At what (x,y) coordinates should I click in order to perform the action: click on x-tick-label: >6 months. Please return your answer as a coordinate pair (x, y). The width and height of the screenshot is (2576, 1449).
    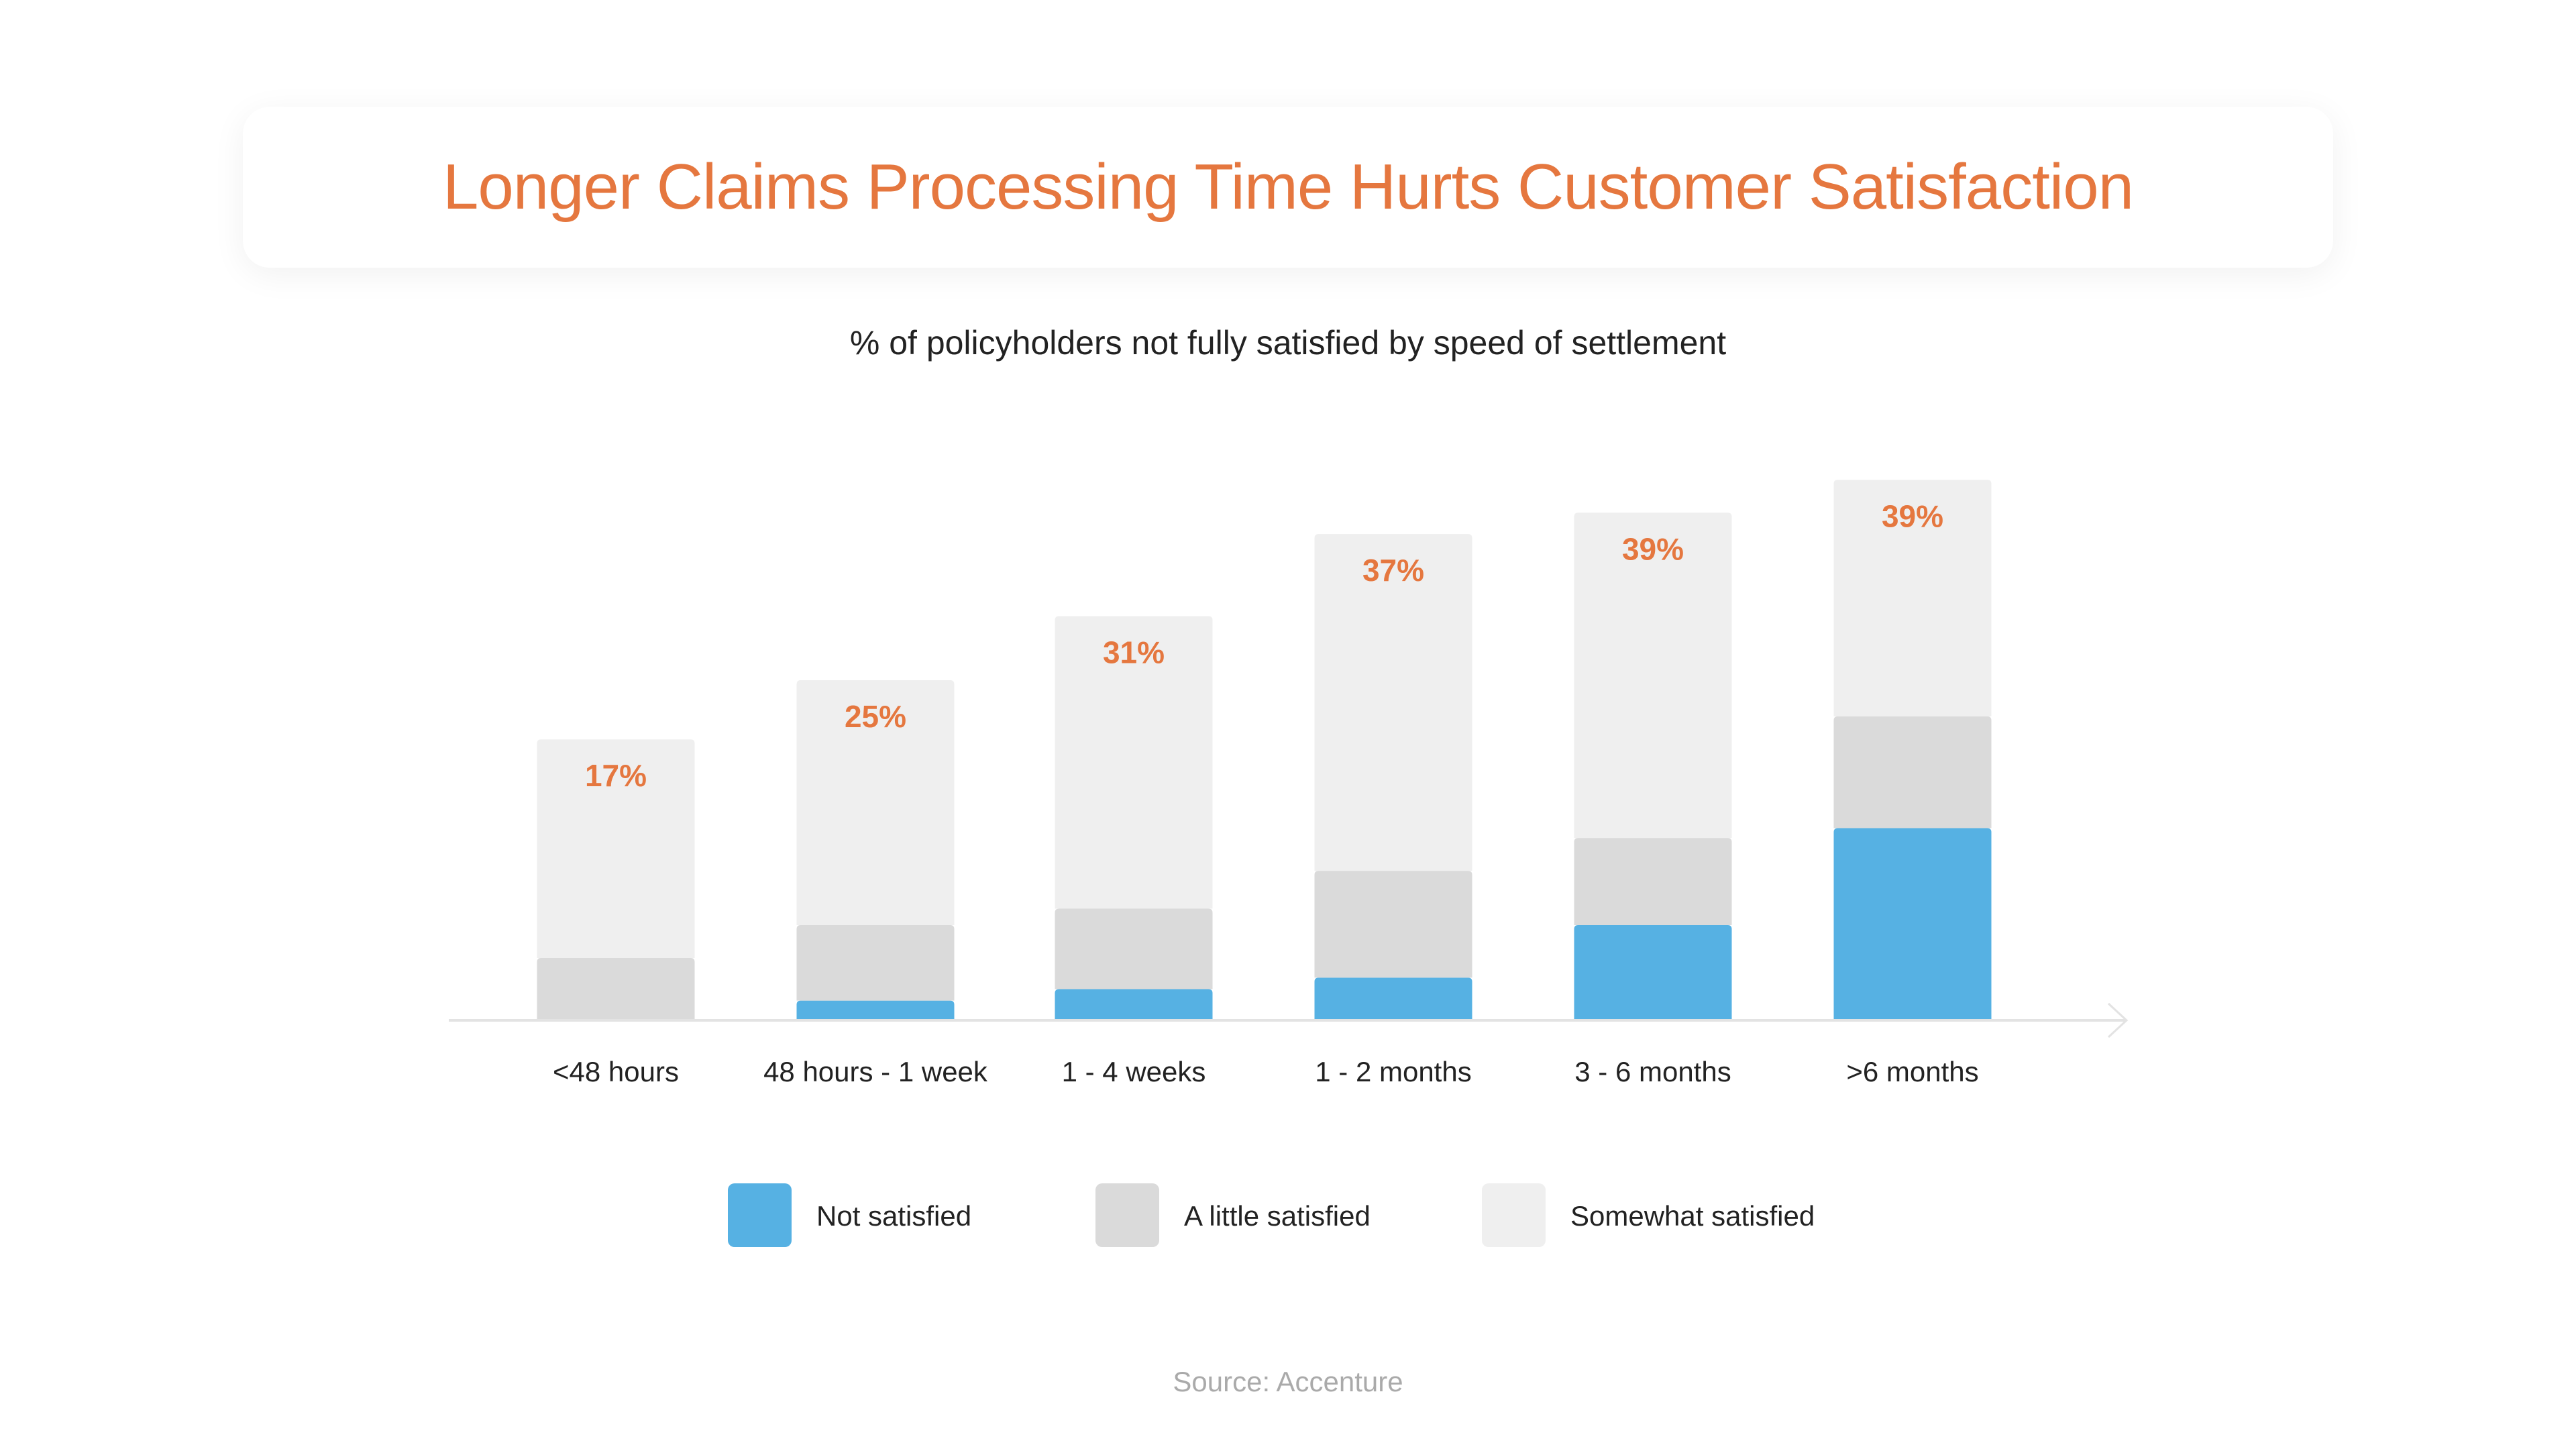
    Looking at the image, I should click on (1912, 1071).